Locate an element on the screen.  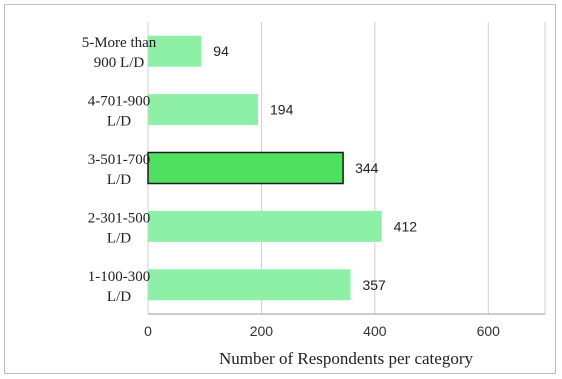
x-tick-label: 200 is located at coordinates (262, 331).